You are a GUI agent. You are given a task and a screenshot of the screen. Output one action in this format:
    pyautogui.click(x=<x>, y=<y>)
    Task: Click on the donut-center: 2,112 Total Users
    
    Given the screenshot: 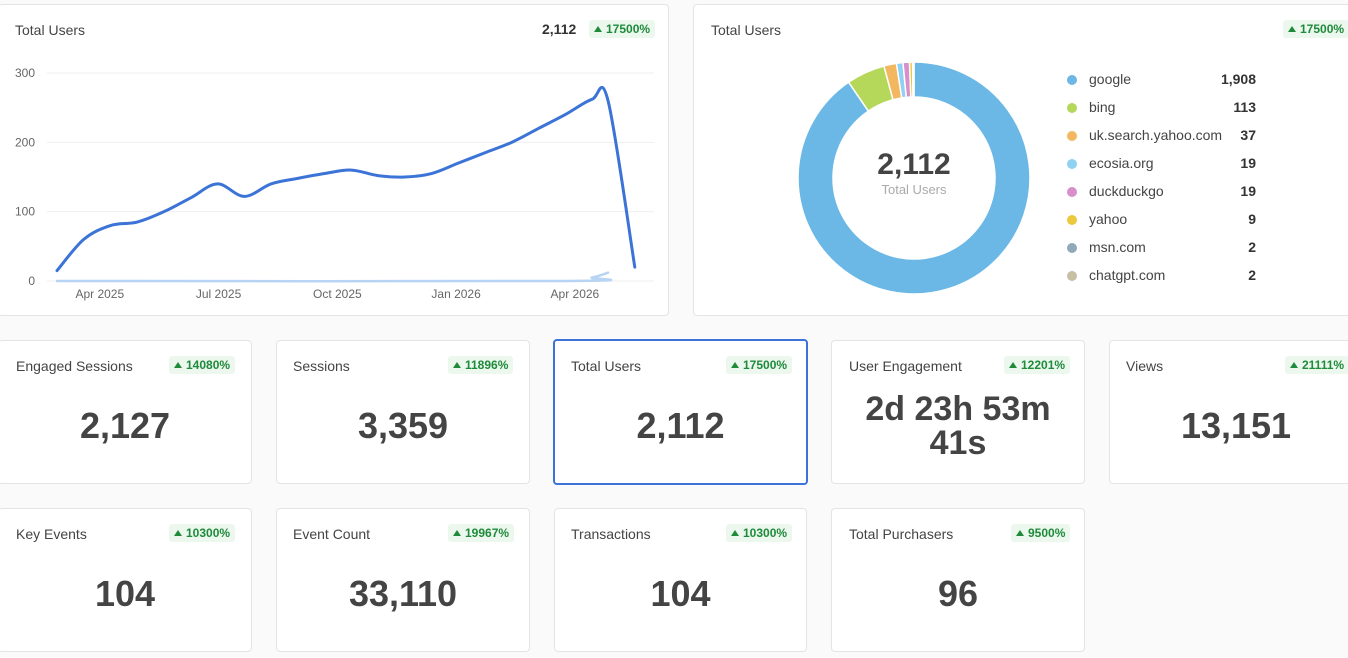 What is the action you would take?
    pyautogui.click(x=914, y=173)
    